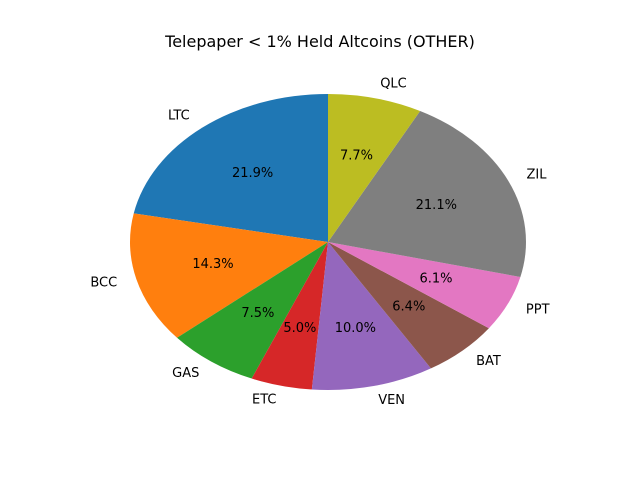  I want to click on slice-percent-label: 6.1%, so click(435, 279).